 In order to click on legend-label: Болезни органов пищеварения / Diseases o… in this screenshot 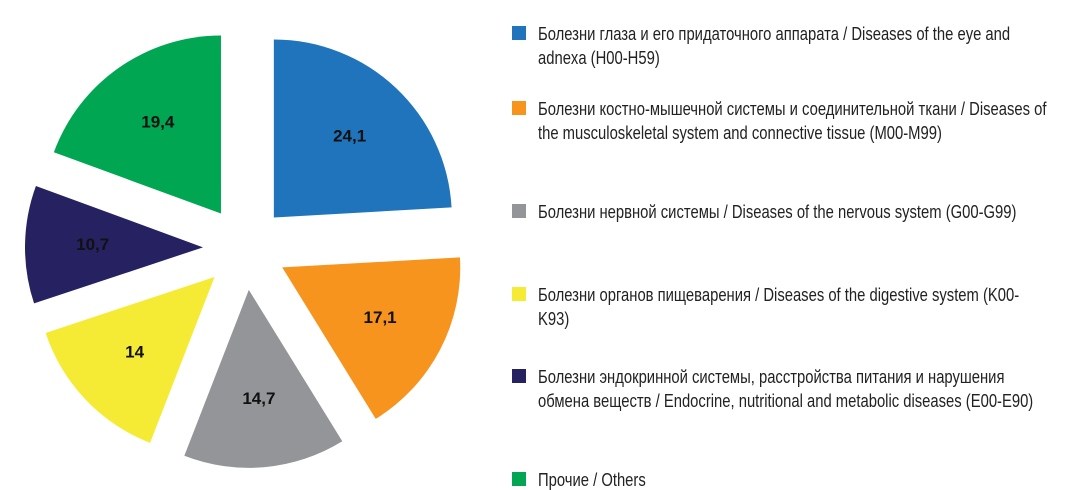, I will do `click(779, 306)`.